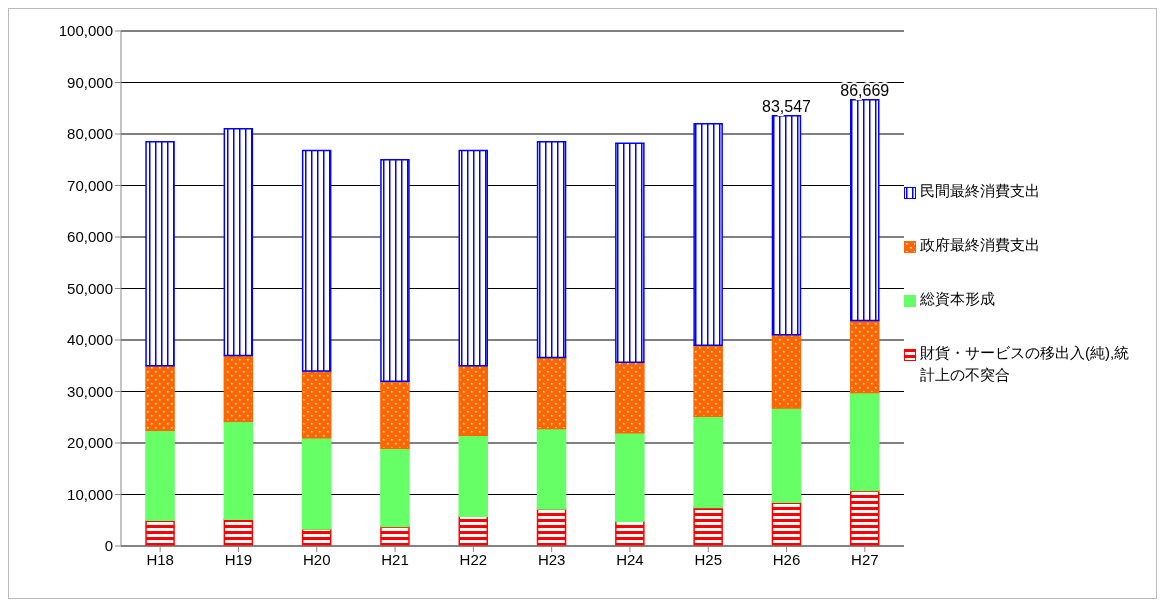 This screenshot has width=1163, height=605. Describe the element at coordinates (708, 559) in the screenshot. I see `x-tick-label: H25` at that location.